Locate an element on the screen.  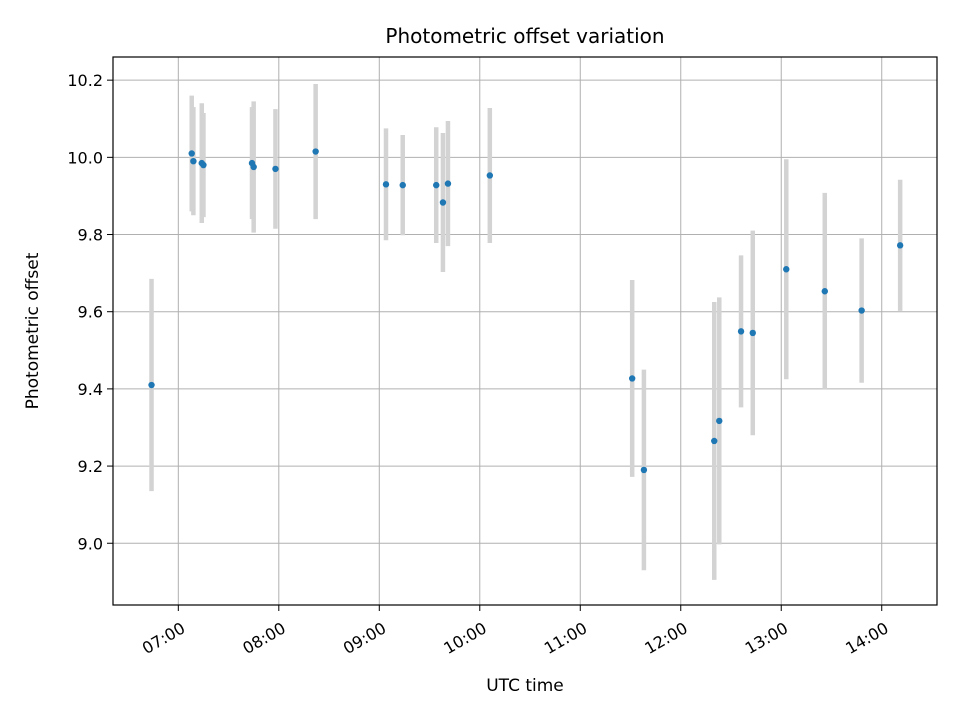
y-tick-label: 9.0 is located at coordinates (90, 543).